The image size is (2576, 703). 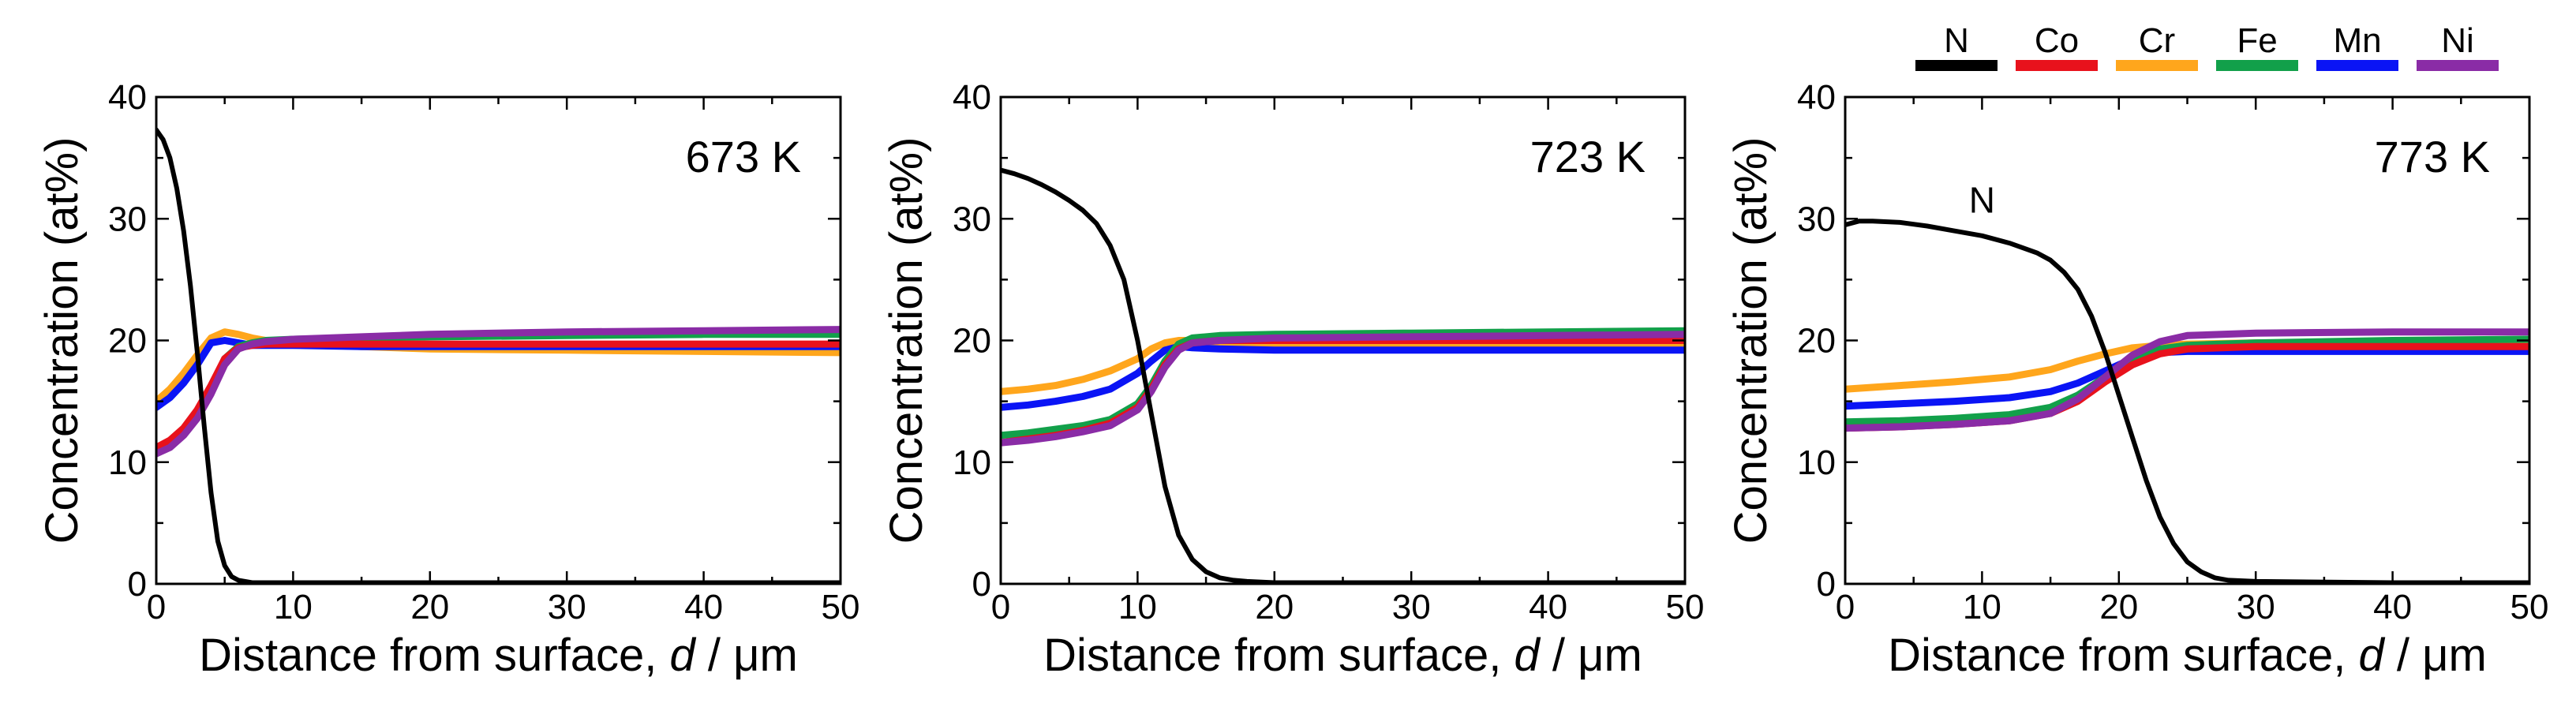 What do you see at coordinates (498, 395) in the screenshot?
I see `series-line-co` at bounding box center [498, 395].